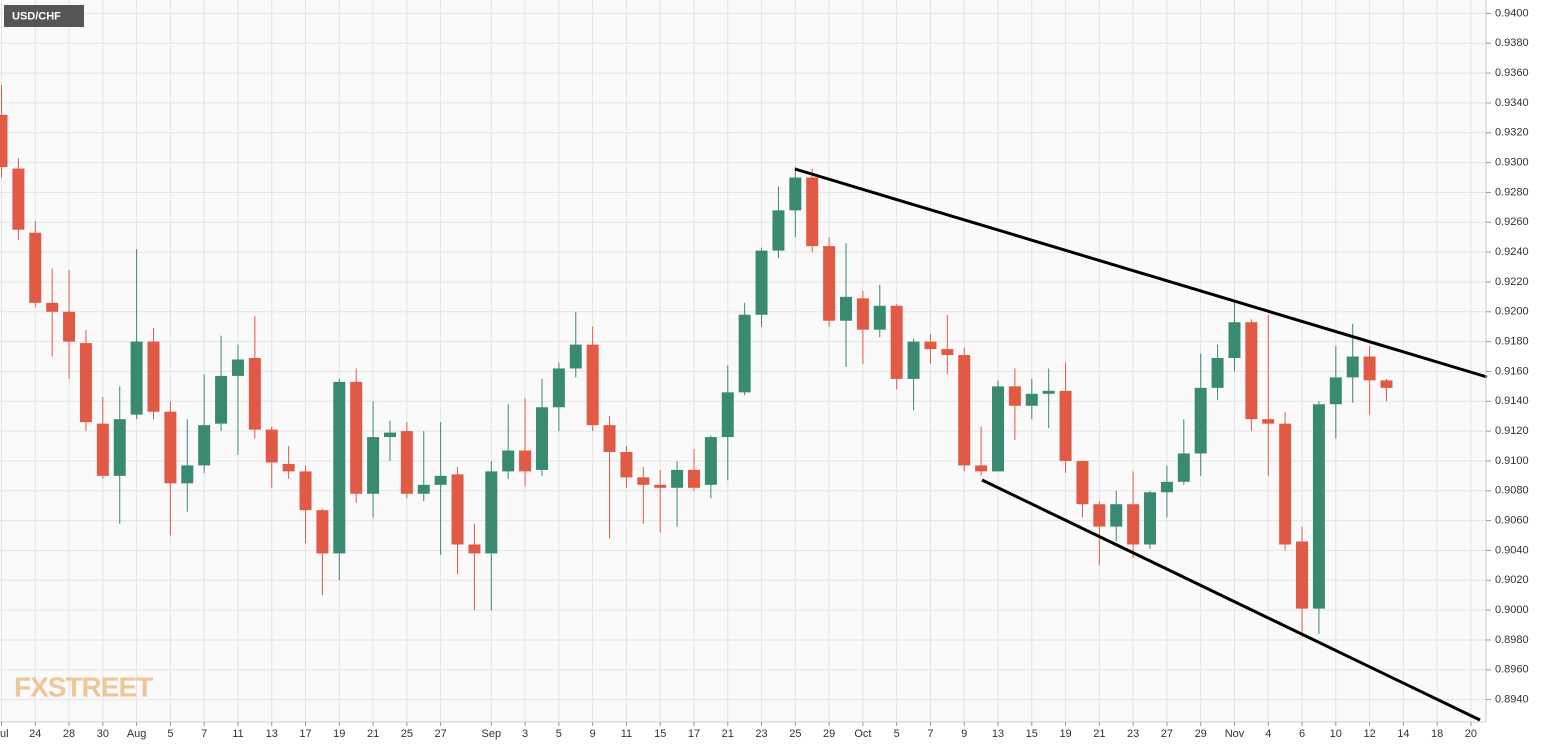 The width and height of the screenshot is (1565, 747). What do you see at coordinates (69, 734) in the screenshot?
I see `x-tick-label: 28` at bounding box center [69, 734].